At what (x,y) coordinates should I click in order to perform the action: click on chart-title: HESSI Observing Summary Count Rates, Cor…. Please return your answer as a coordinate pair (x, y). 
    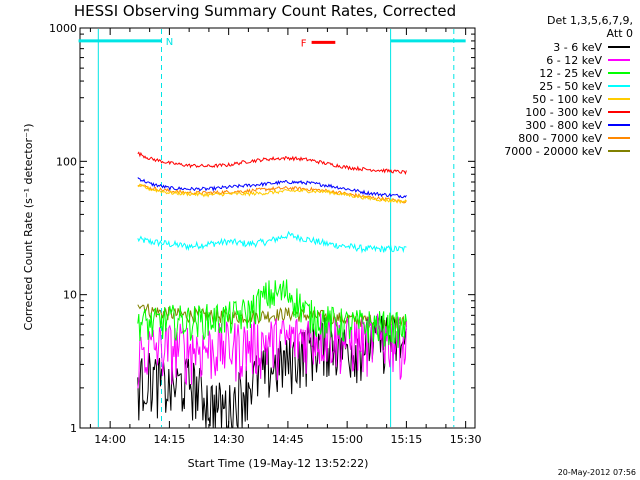
    Looking at the image, I should click on (265, 11).